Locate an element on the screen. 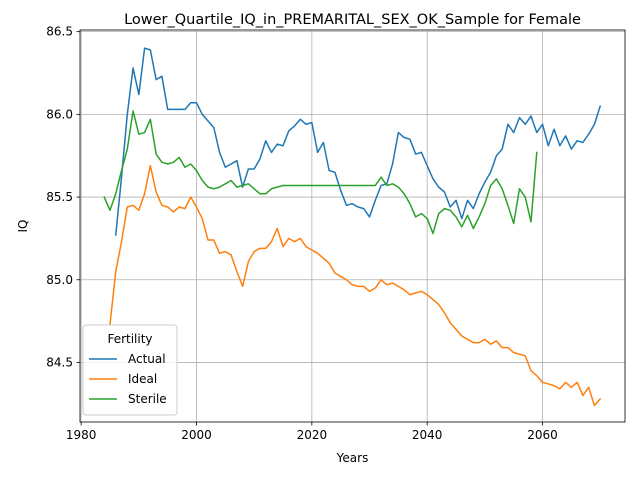 Image resolution: width=640 pixels, height=480 pixels. legend-title: Fertility is located at coordinates (129, 339).